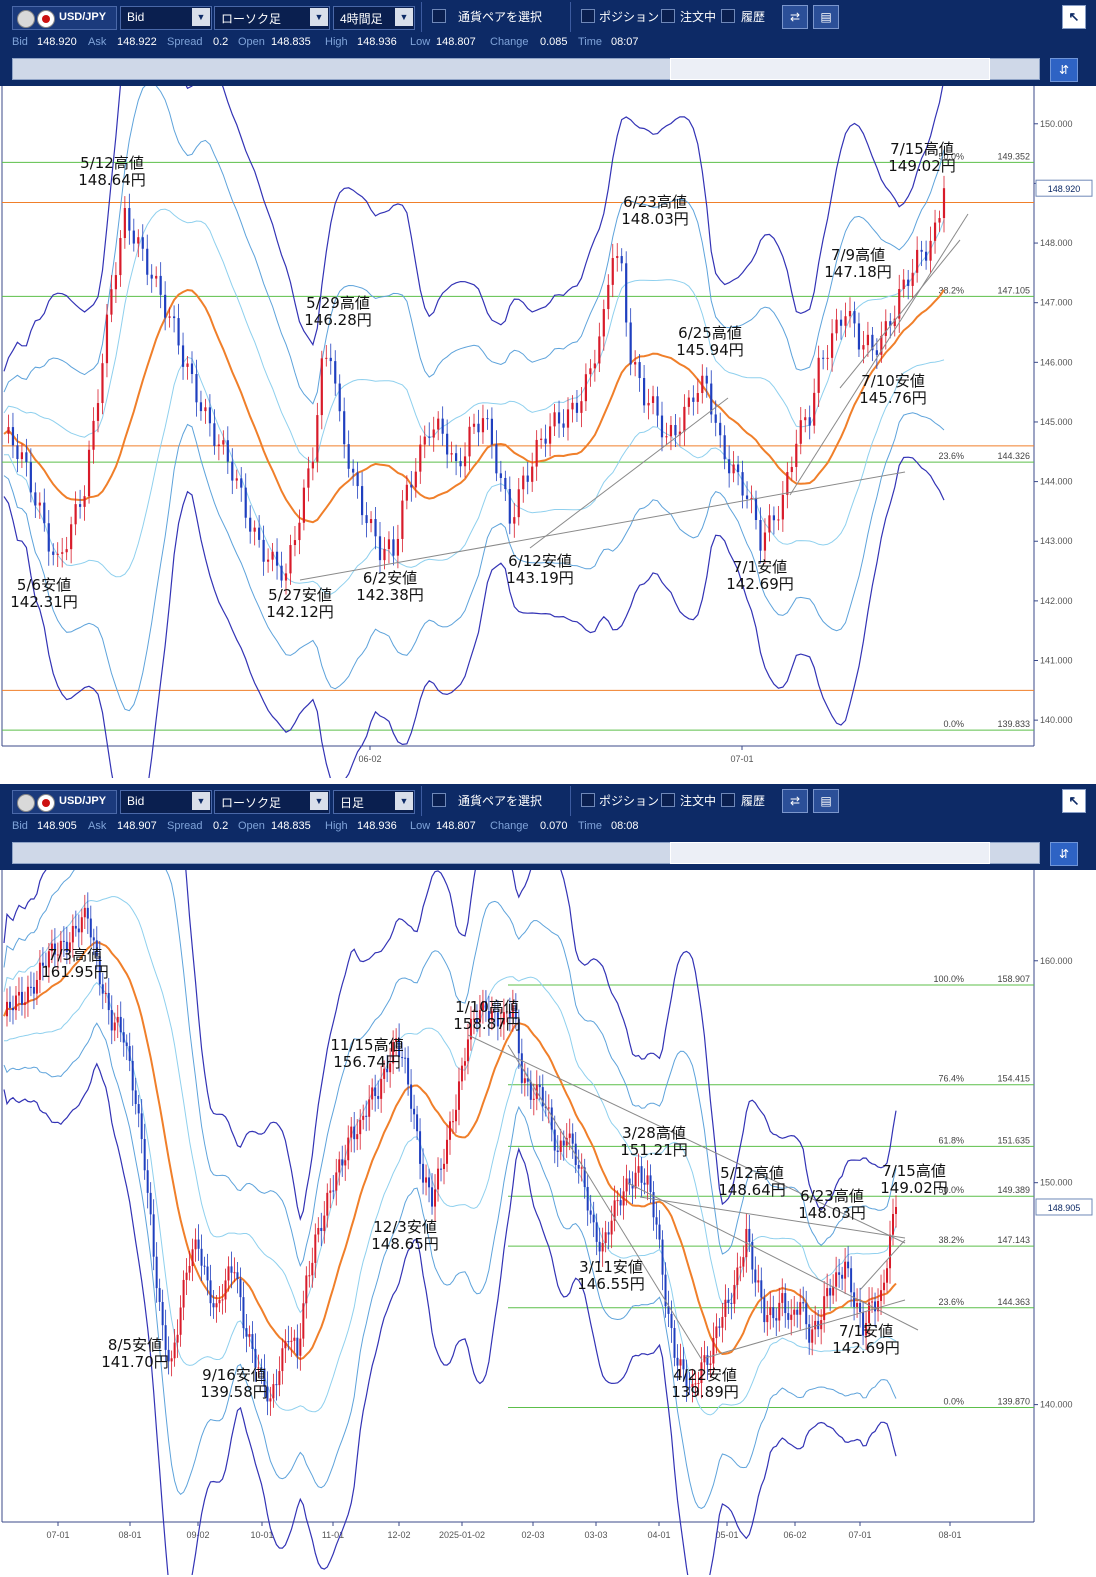 The height and width of the screenshot is (1577, 1096). Describe the element at coordinates (500, 17) in the screenshot. I see `select-pair-label: 通貨ペアを選択` at that location.